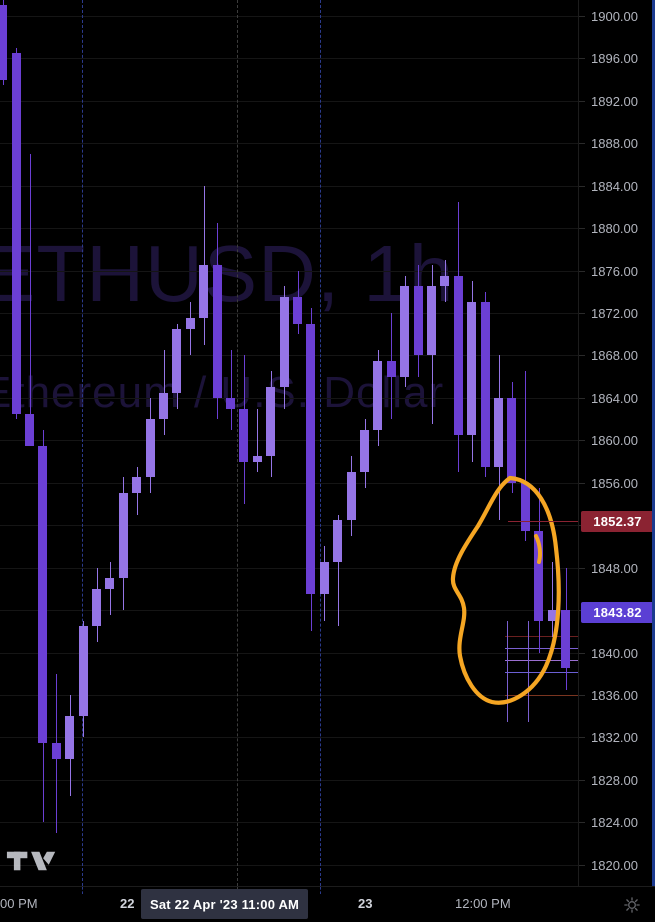 The image size is (655, 922). What do you see at coordinates (614, 695) in the screenshot?
I see `price-axis-label: 1836.00` at bounding box center [614, 695].